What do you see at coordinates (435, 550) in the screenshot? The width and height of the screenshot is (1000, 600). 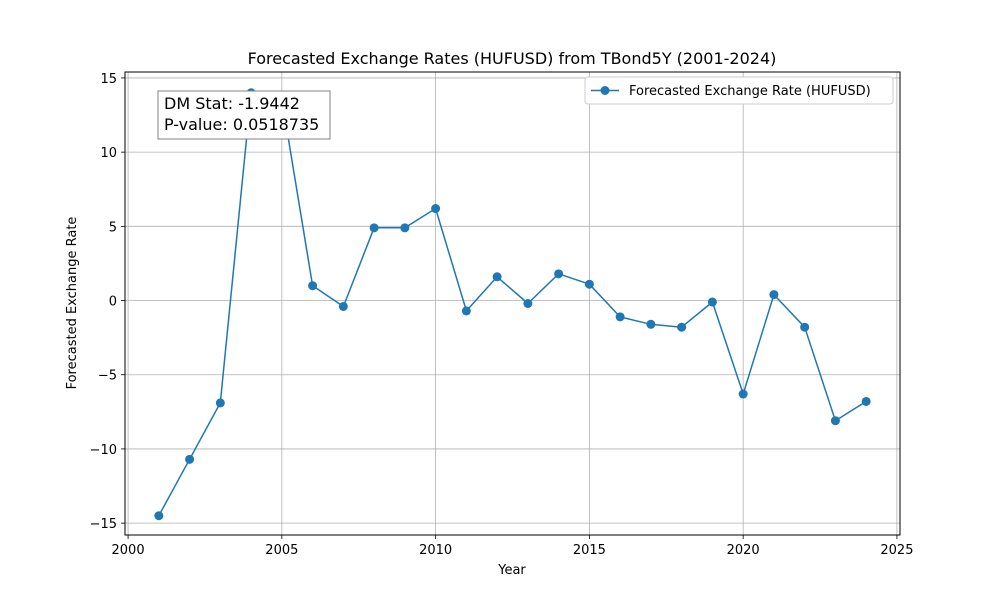 I see `x-tick-label: 2010` at bounding box center [435, 550].